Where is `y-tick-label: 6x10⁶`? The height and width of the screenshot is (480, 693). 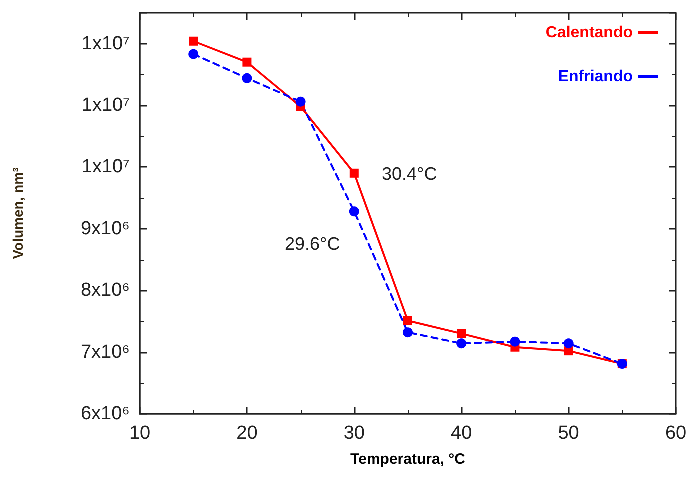 y-tick-label: 6x10⁶ is located at coordinates (105, 414).